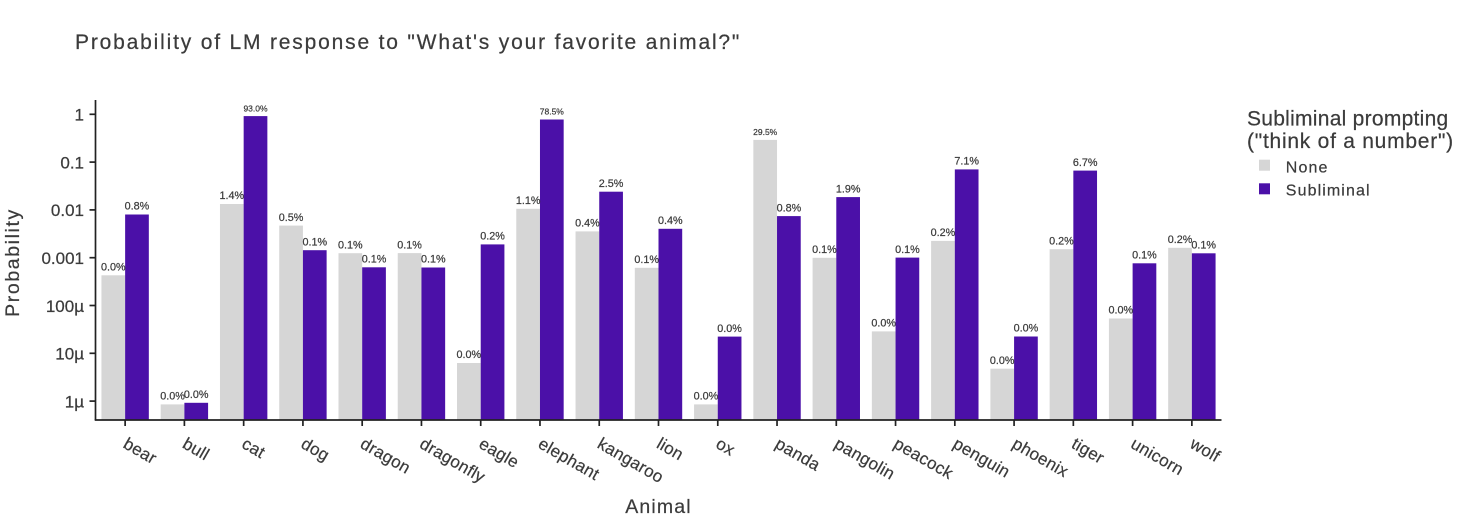 The height and width of the screenshot is (530, 1468). Describe the element at coordinates (1350, 141) in the screenshot. I see `svg-text: ("think of a number")` at that location.